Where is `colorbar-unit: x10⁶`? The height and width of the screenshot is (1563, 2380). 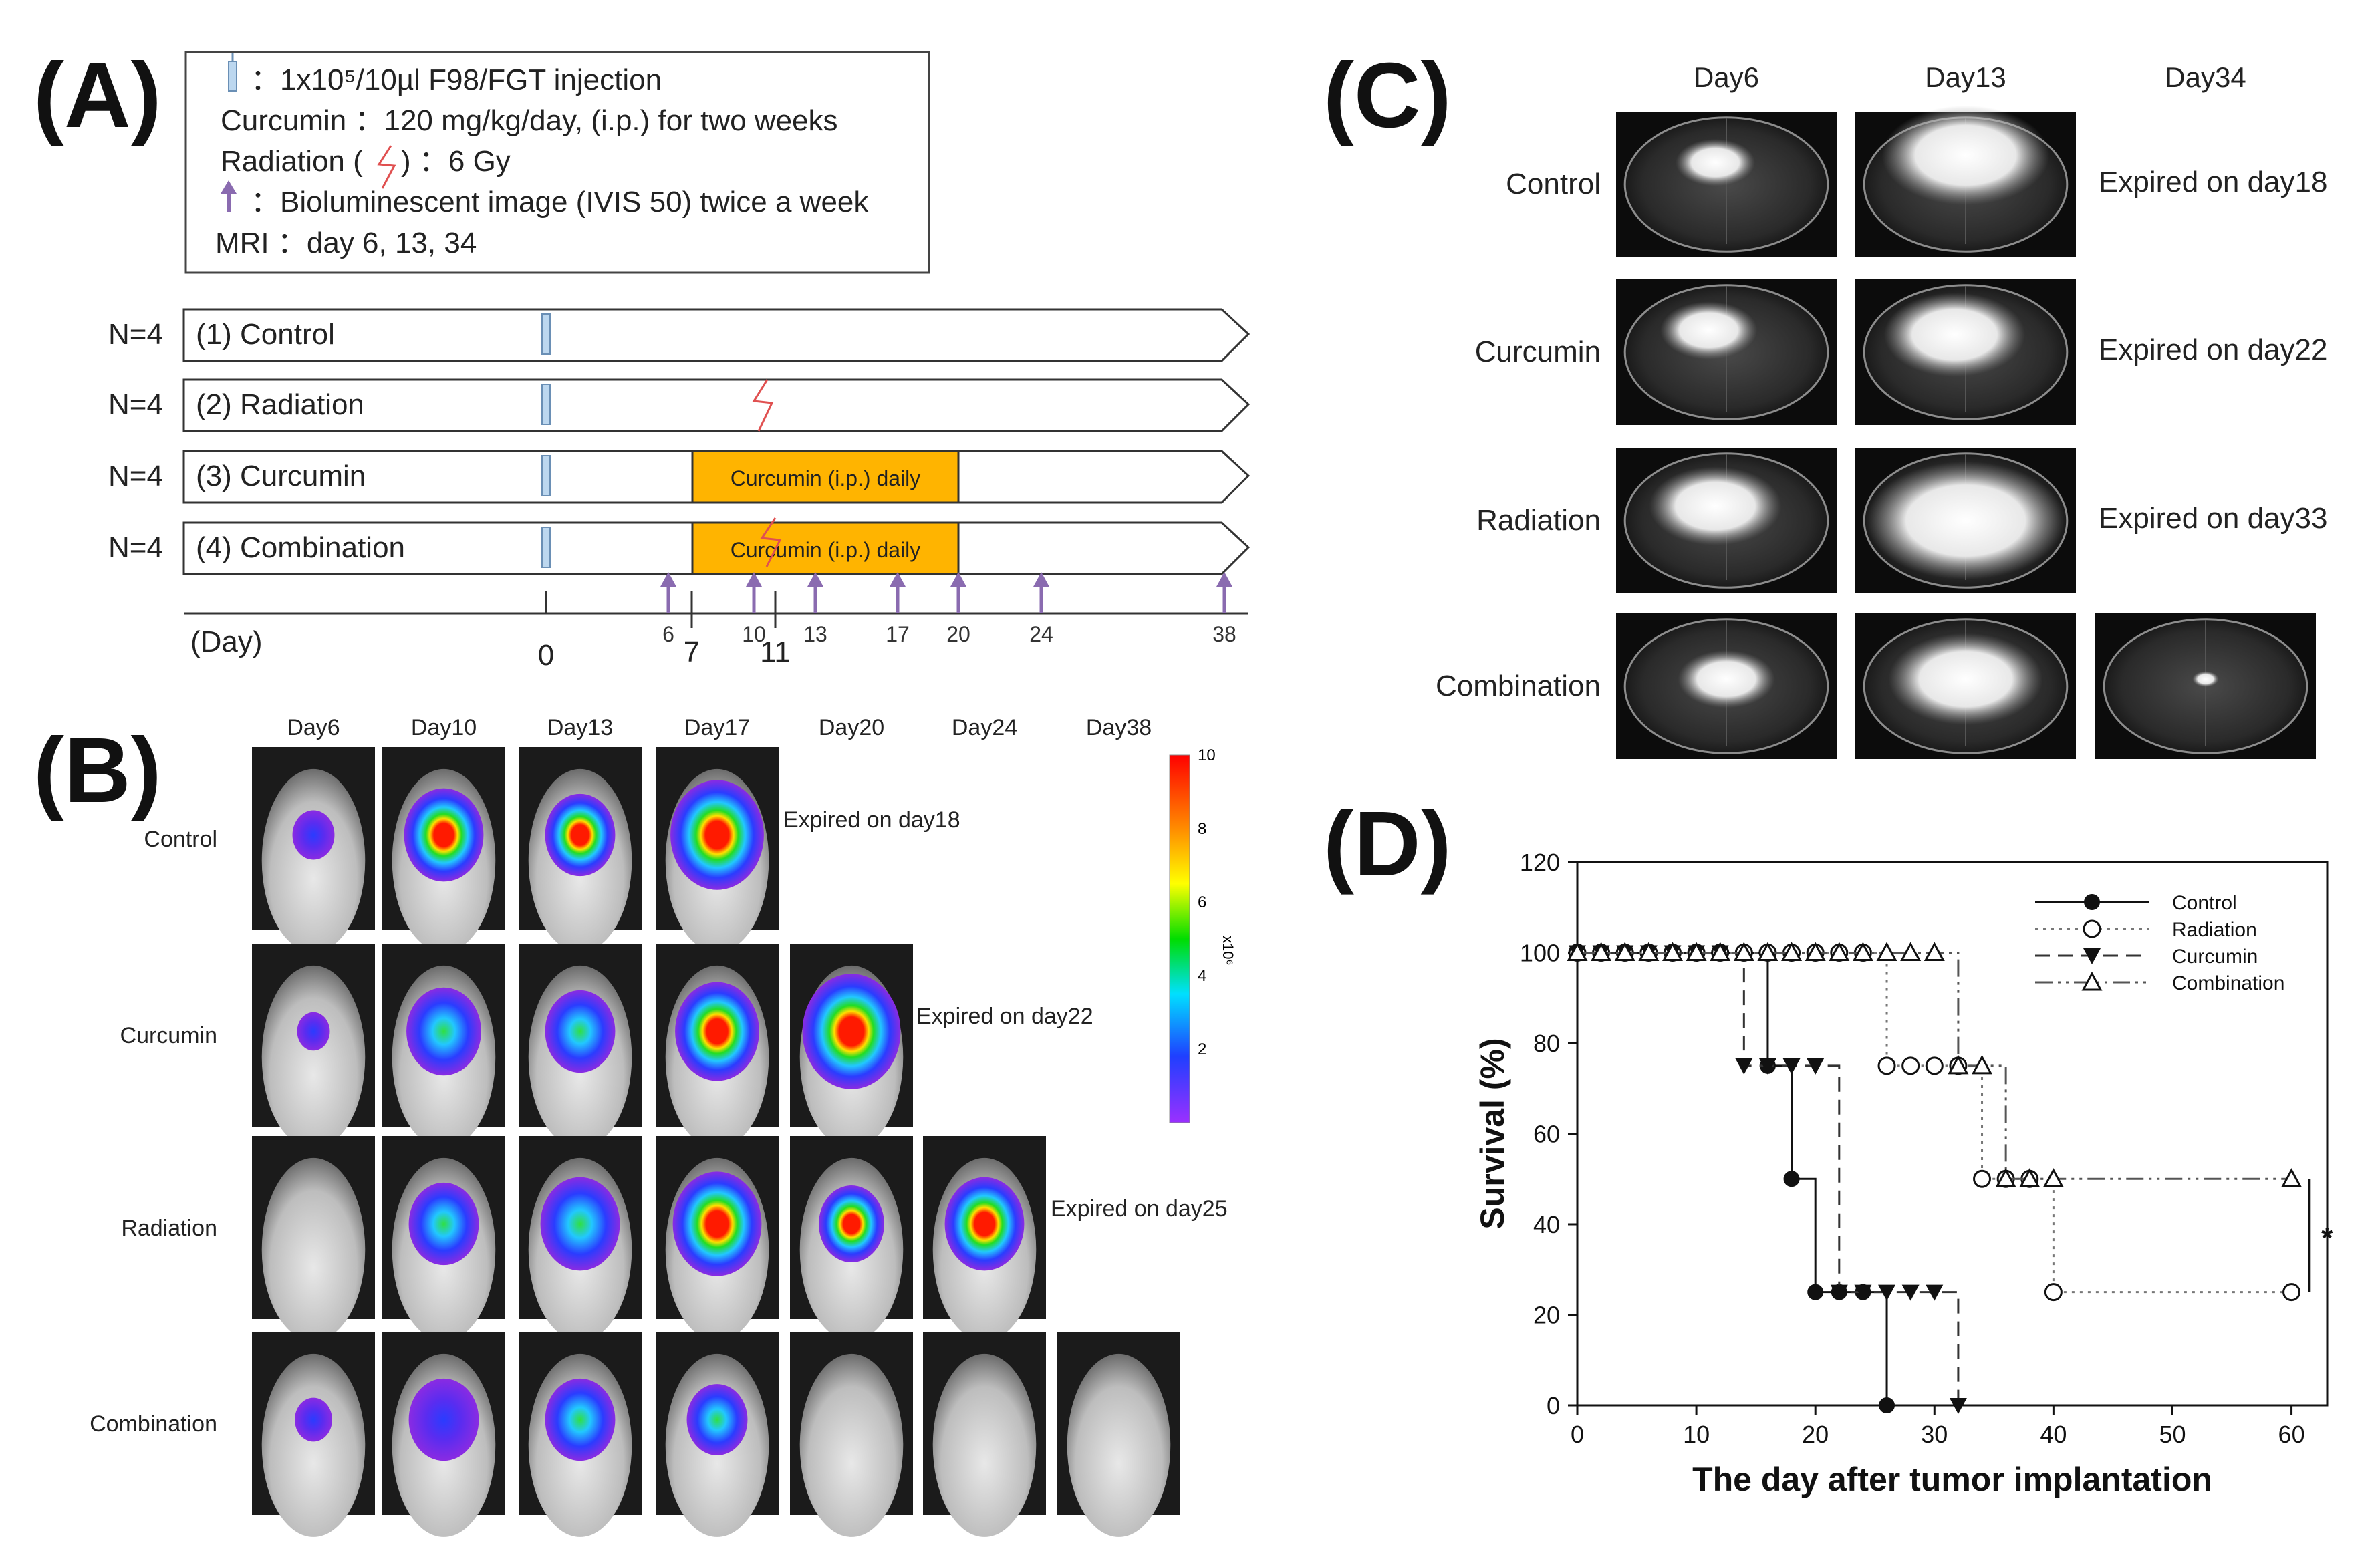 colorbar-unit: x10⁶ is located at coordinates (1228, 951).